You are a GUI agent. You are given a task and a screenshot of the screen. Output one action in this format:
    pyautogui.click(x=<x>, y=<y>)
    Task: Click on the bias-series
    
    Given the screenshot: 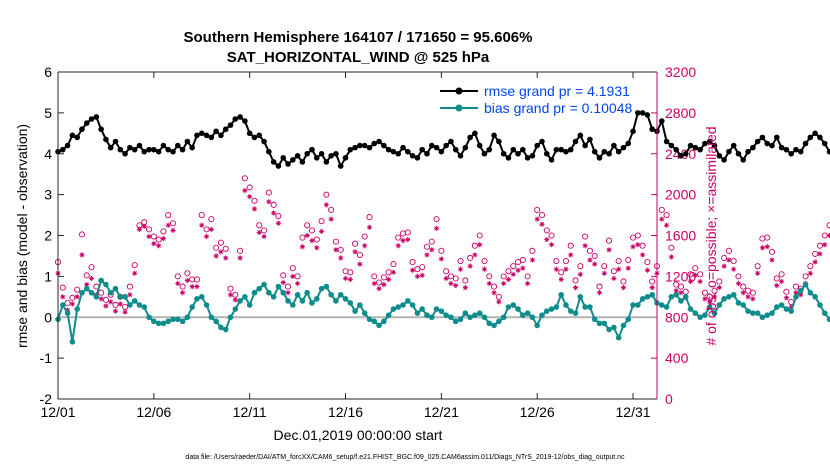 What is the action you would take?
    pyautogui.click(x=442, y=311)
    